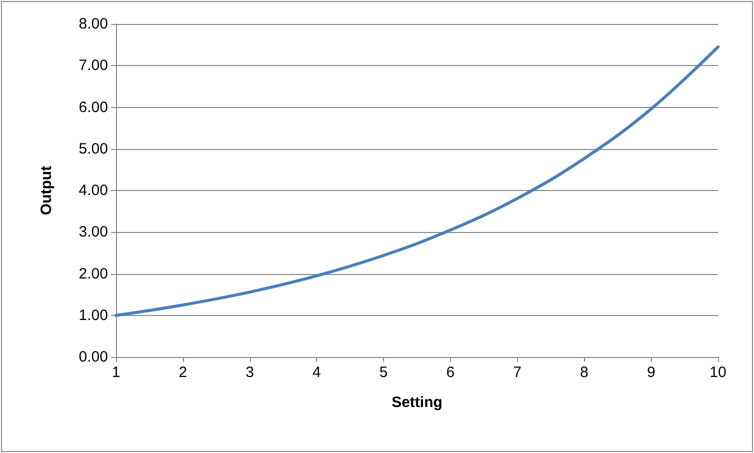 This screenshot has height=453, width=754. I want to click on y-tick-label: 0.00, so click(93, 357).